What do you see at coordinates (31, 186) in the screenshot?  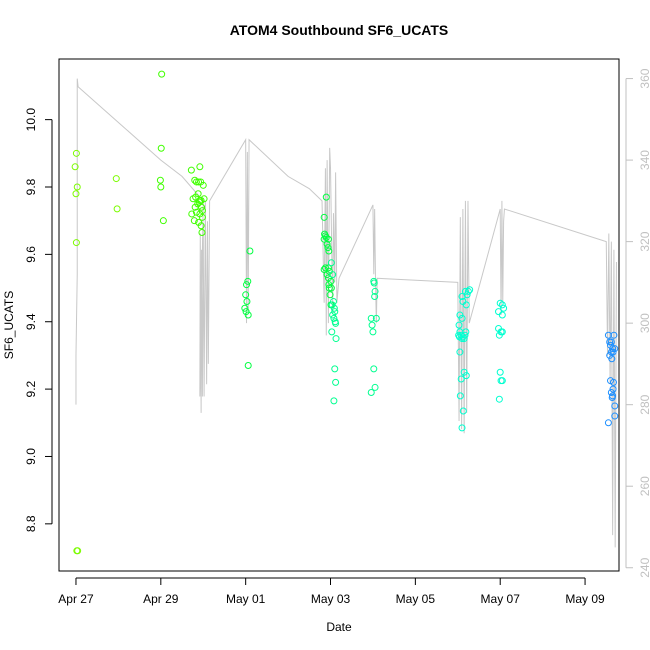 I see `y-tick-label: 9.8` at bounding box center [31, 186].